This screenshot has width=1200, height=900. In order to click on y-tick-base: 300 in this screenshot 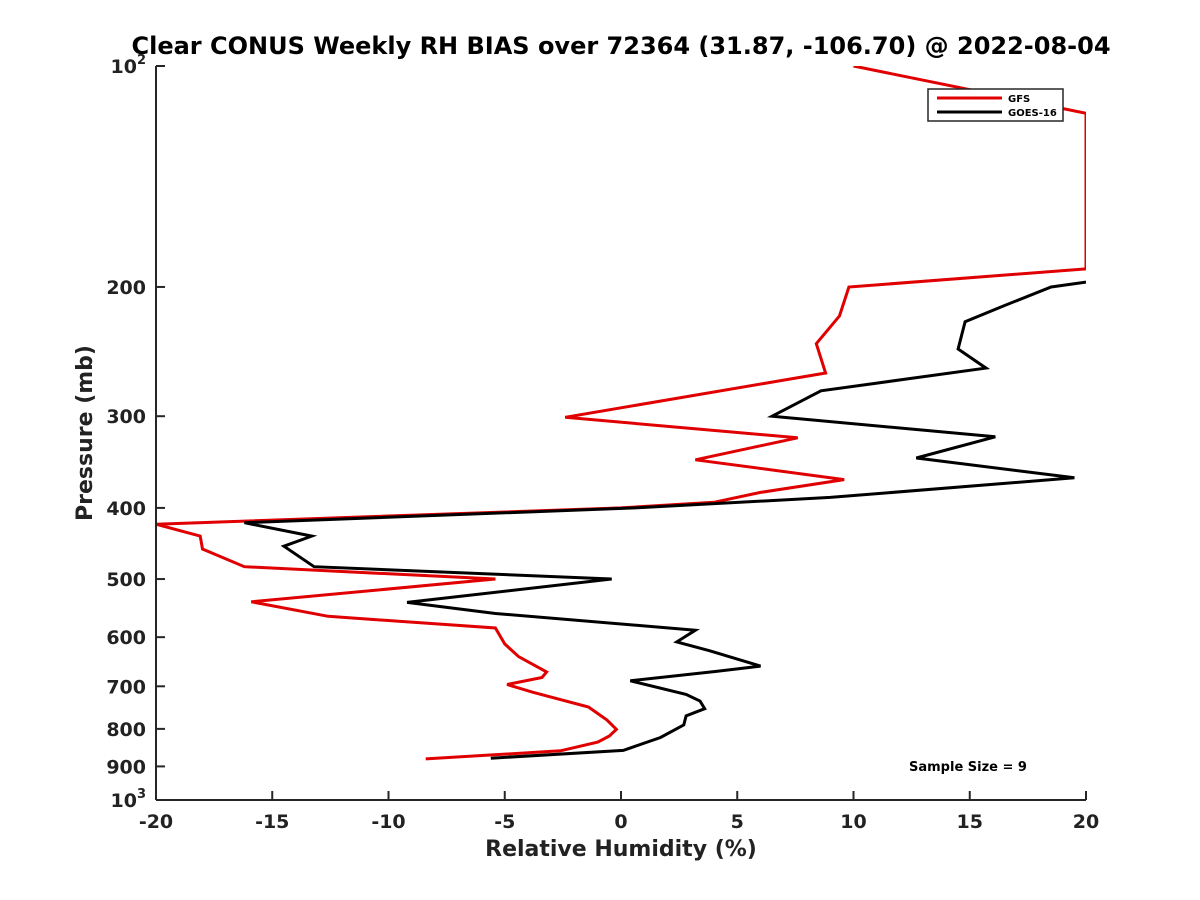, I will do `click(126, 417)`.